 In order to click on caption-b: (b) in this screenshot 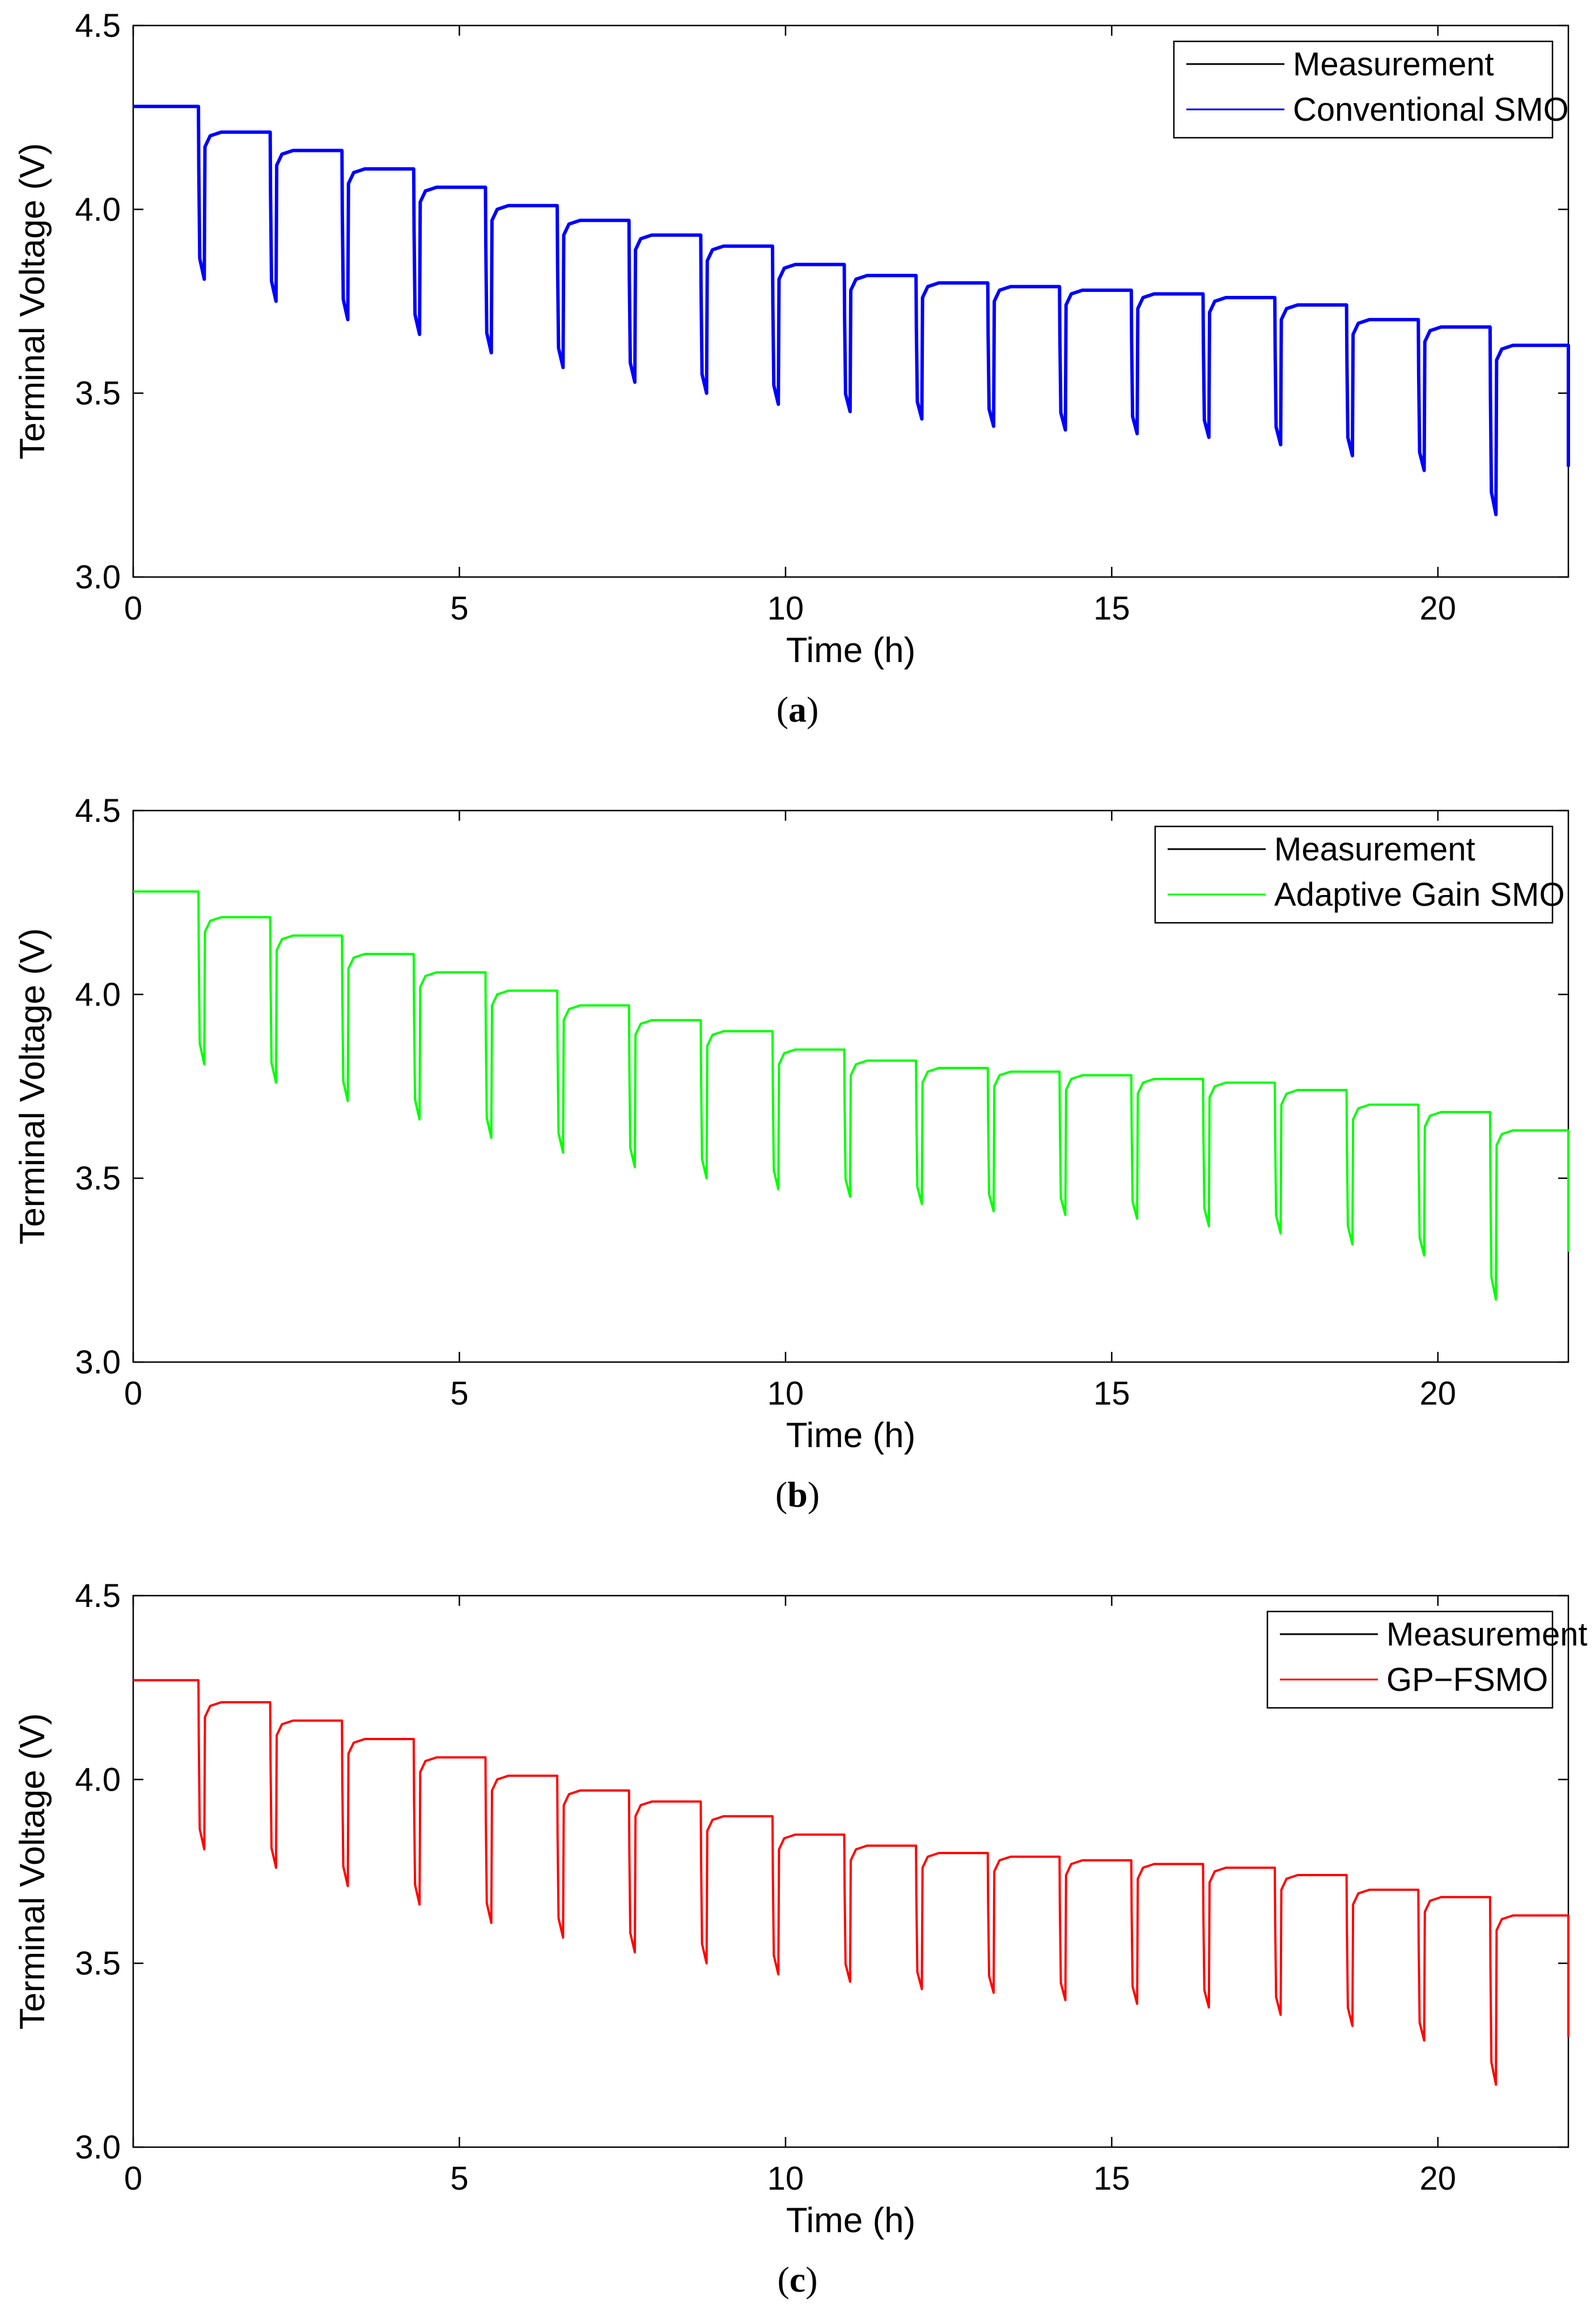, I will do `click(797, 1494)`.